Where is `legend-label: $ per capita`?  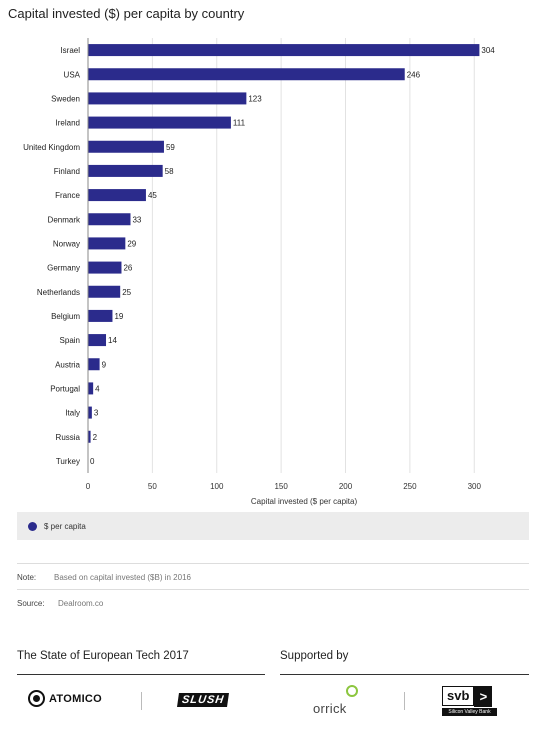 legend-label: $ per capita is located at coordinates (65, 526).